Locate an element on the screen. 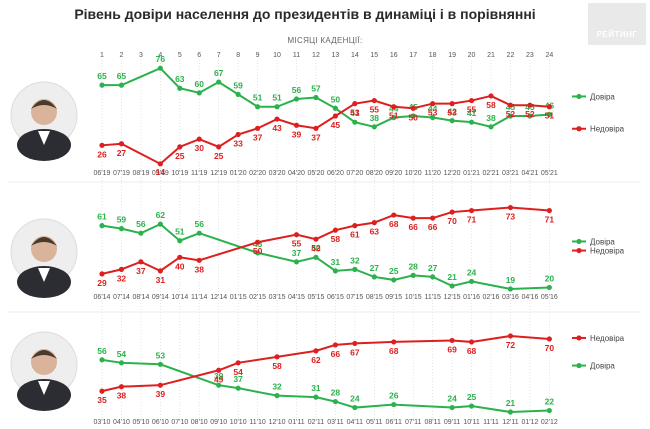 The image size is (650, 429). trust-value-label: 67 is located at coordinates (219, 73).